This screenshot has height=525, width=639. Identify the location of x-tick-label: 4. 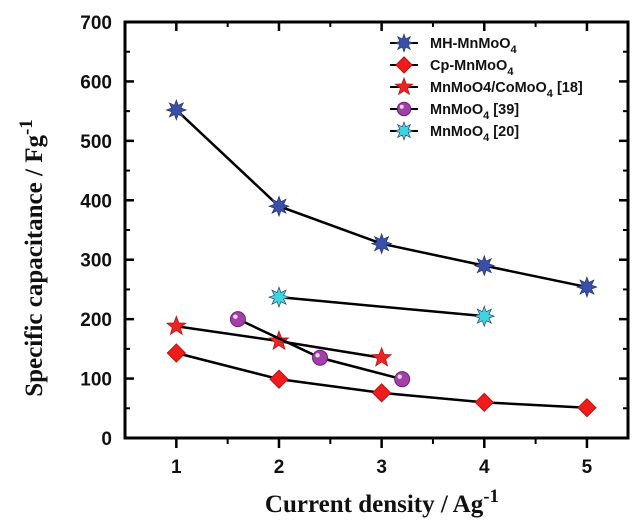
(484, 467).